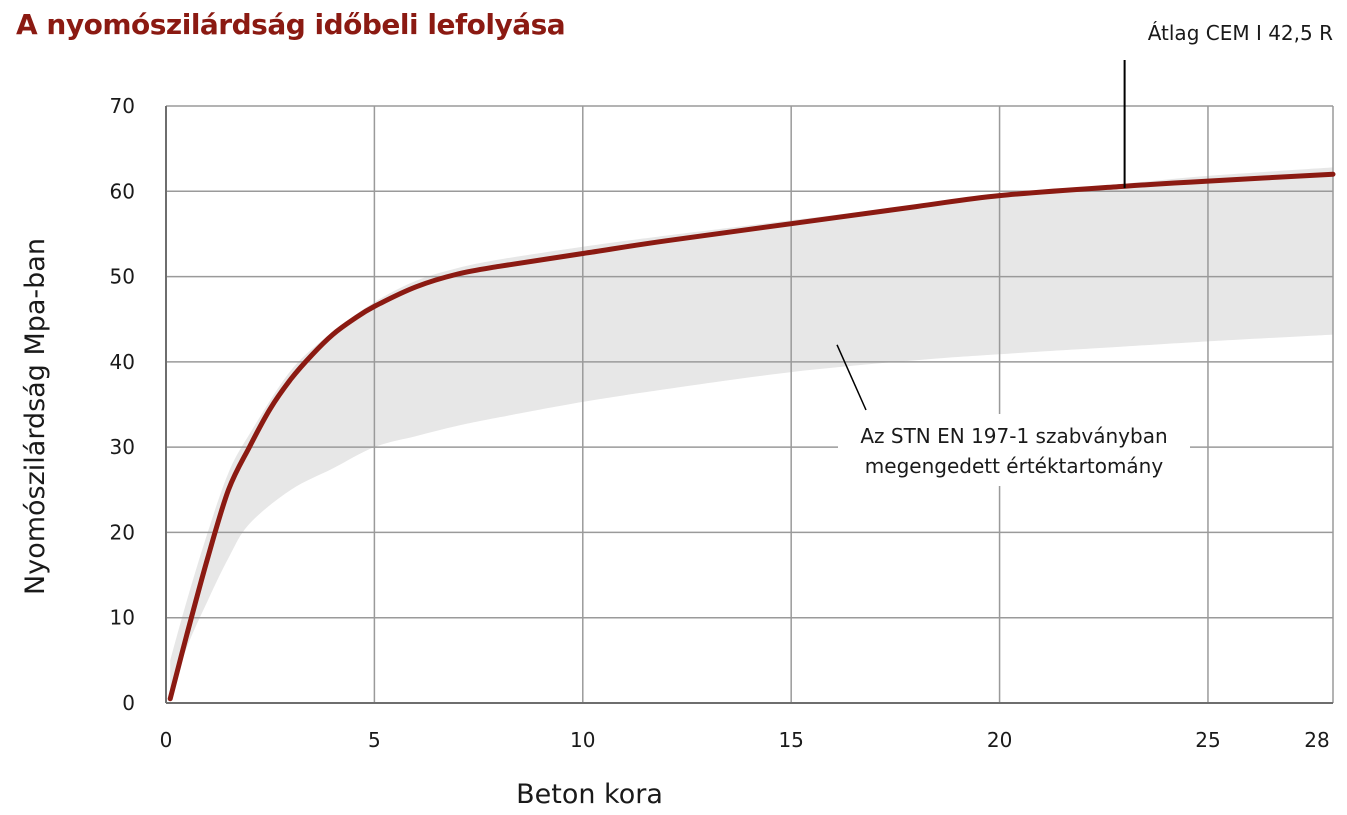 The height and width of the screenshot is (815, 1347). Describe the element at coordinates (122, 532) in the screenshot. I see `y-tick-label-20: 20` at that location.